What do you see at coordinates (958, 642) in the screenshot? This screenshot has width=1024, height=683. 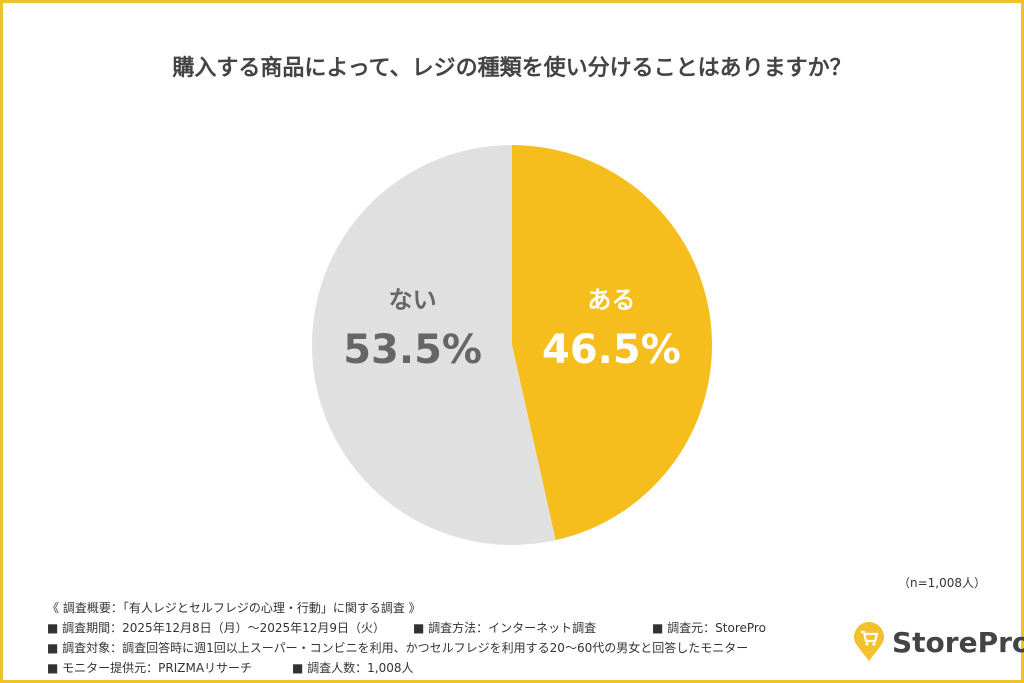 I see `logo-text: StorePro` at bounding box center [958, 642].